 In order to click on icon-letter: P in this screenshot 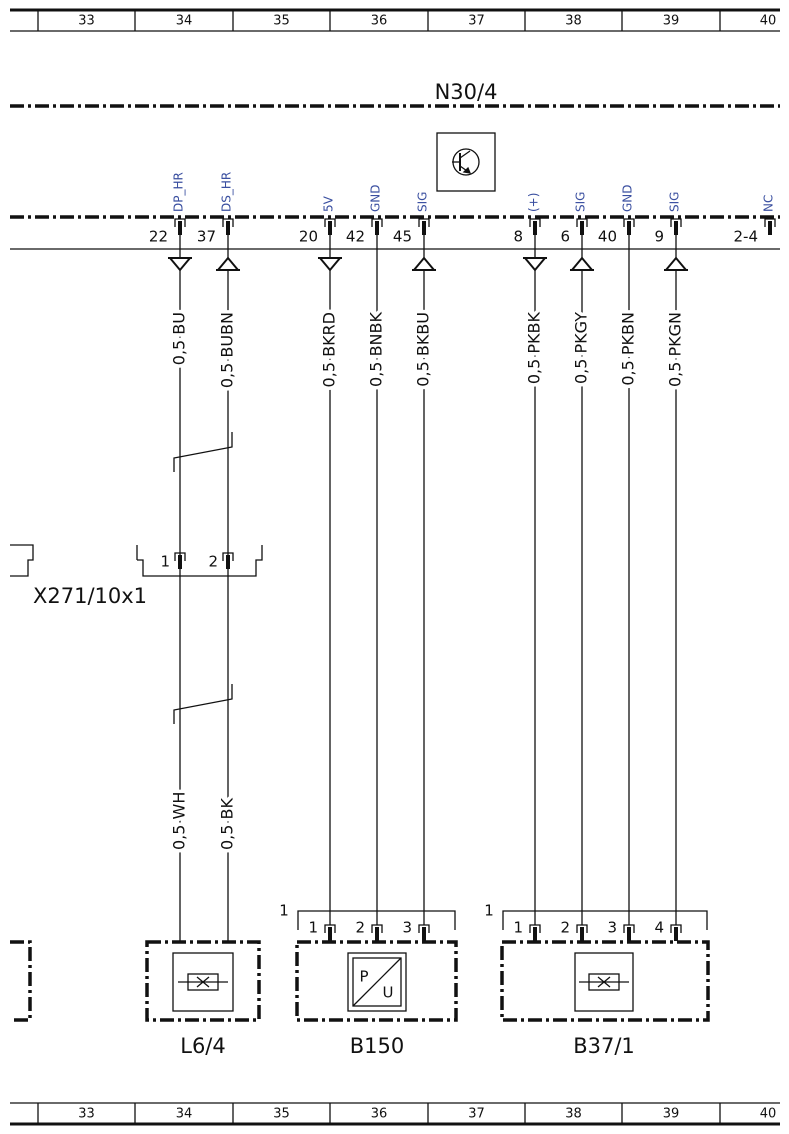, I will do `click(363, 977)`.